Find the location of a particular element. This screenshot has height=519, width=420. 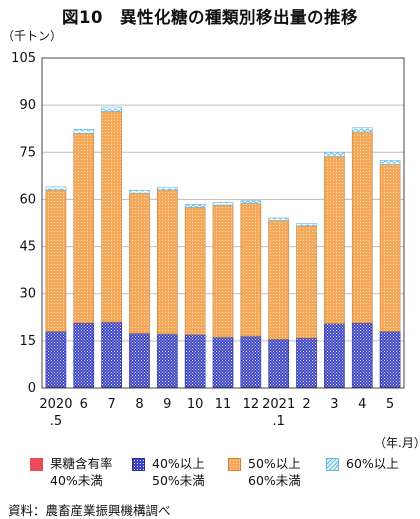

x-tick-label: 2020 is located at coordinates (55, 404).